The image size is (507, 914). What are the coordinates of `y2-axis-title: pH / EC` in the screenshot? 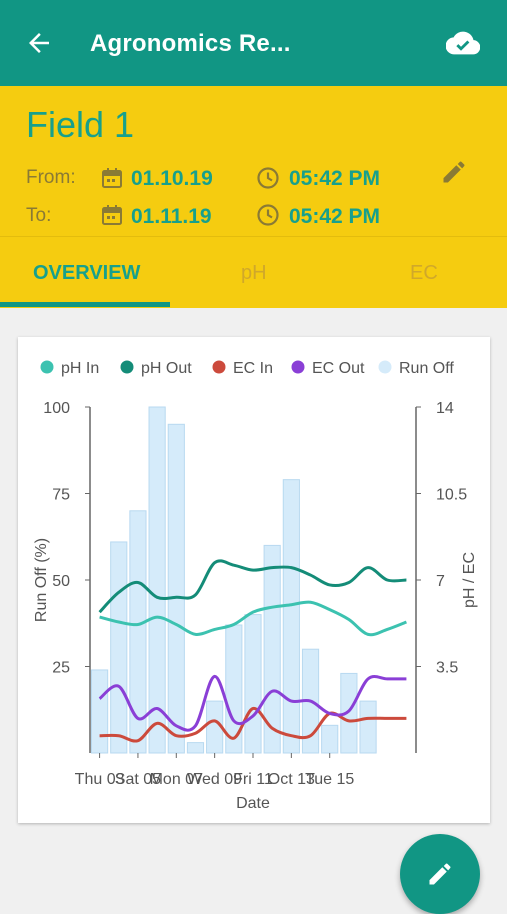 It's located at (469, 580).